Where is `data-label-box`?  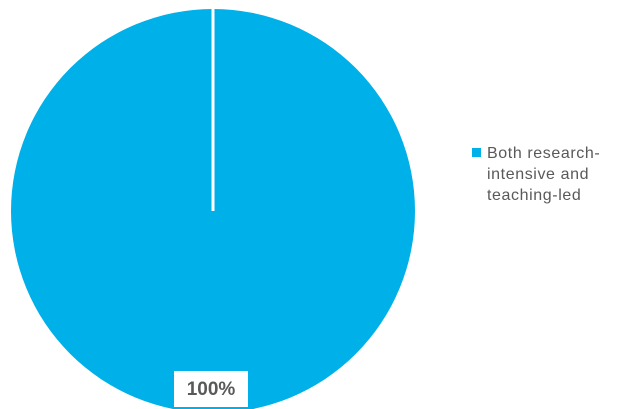 data-label-box is located at coordinates (211, 389).